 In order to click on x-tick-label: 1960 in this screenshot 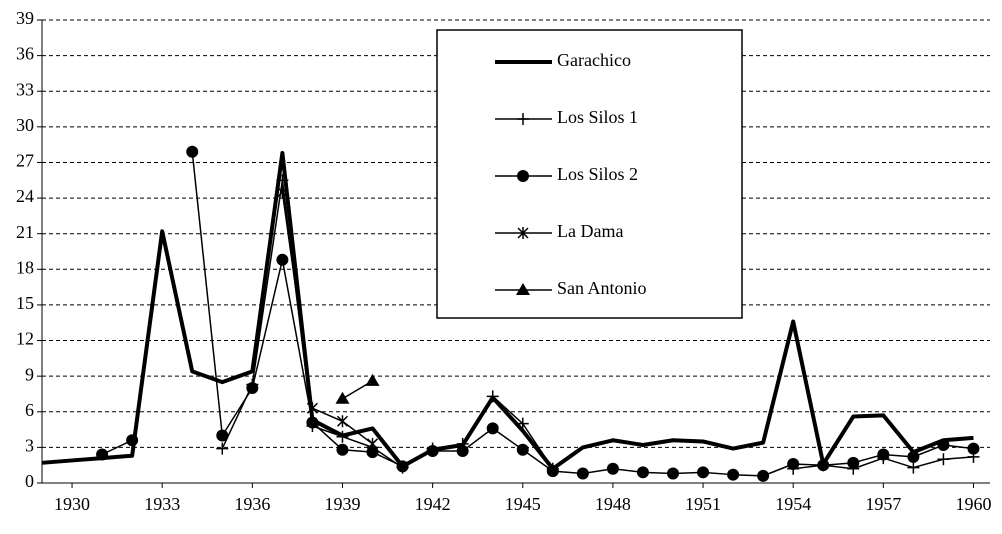, I will do `click(973, 504)`.